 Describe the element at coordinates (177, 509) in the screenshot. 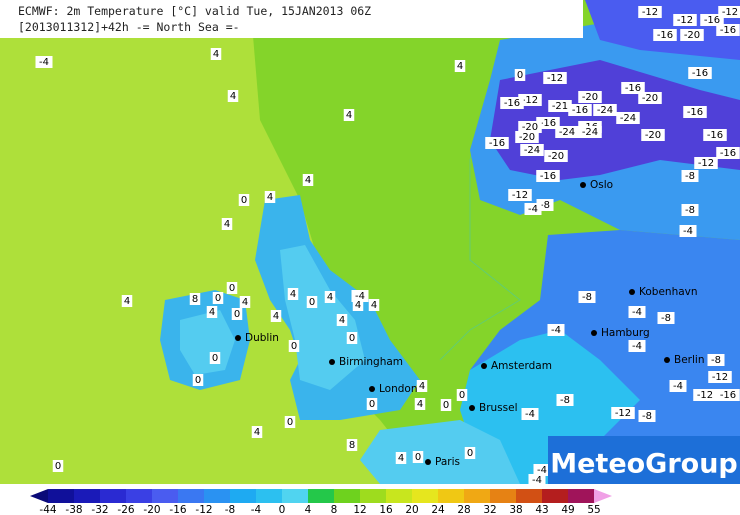

I see `colorbar-tick-label: -16` at that location.